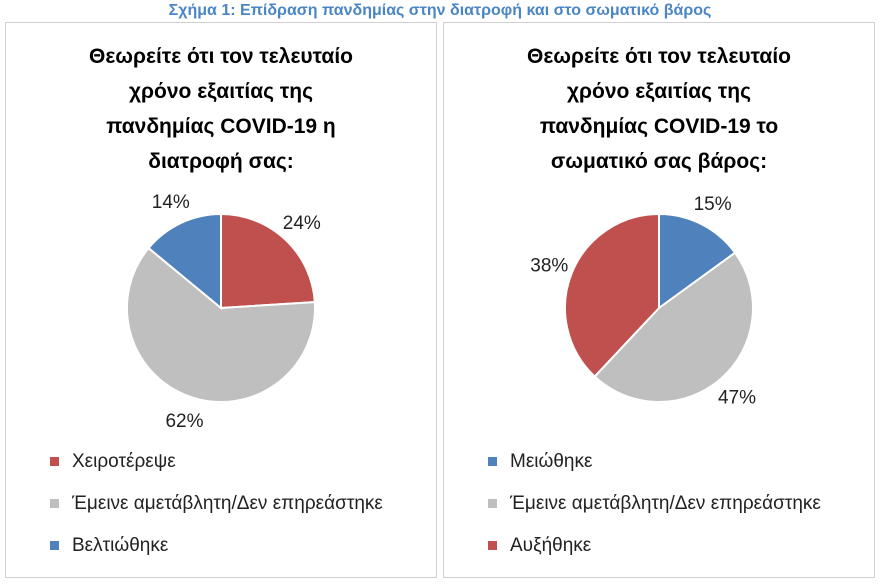  What do you see at coordinates (184, 421) in the screenshot?
I see `data-label: 62%` at bounding box center [184, 421].